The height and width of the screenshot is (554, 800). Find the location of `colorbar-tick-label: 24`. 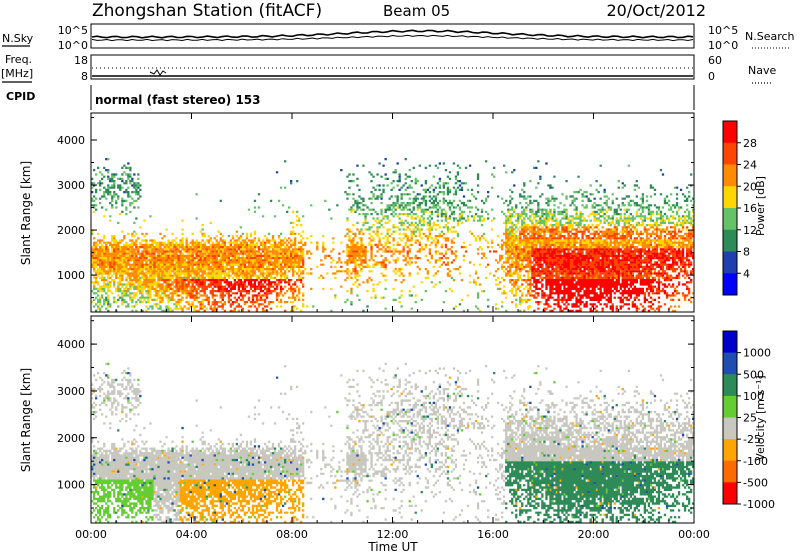

colorbar-tick-label: 24 is located at coordinates (750, 165).